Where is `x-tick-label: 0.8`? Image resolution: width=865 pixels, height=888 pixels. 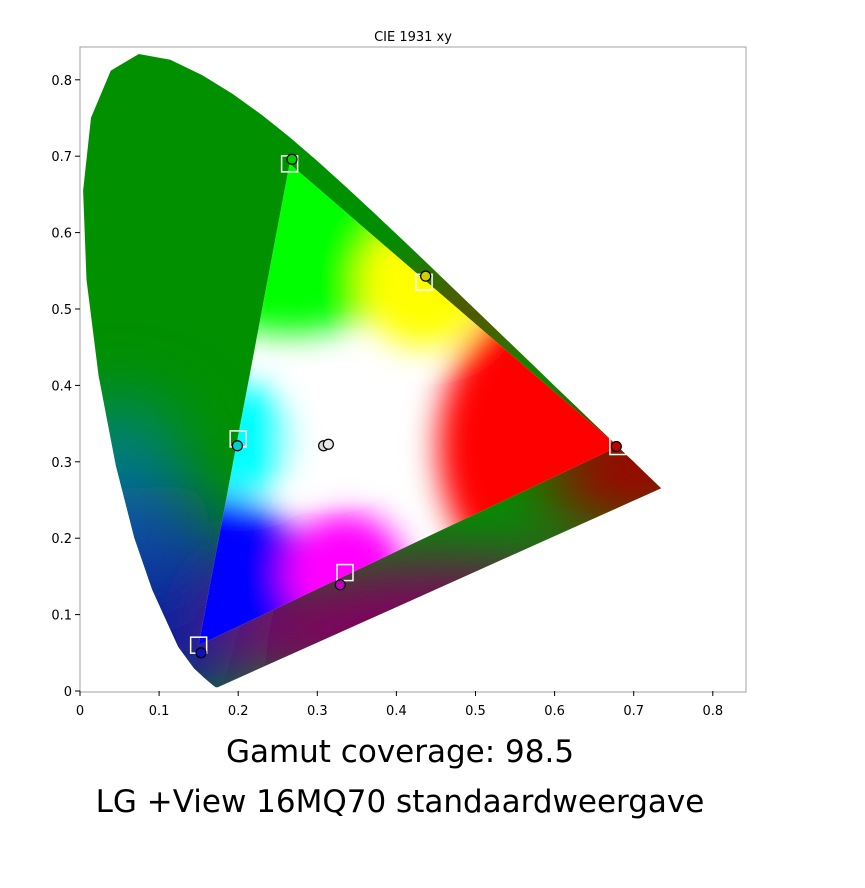 x-tick-label: 0.8 is located at coordinates (712, 711).